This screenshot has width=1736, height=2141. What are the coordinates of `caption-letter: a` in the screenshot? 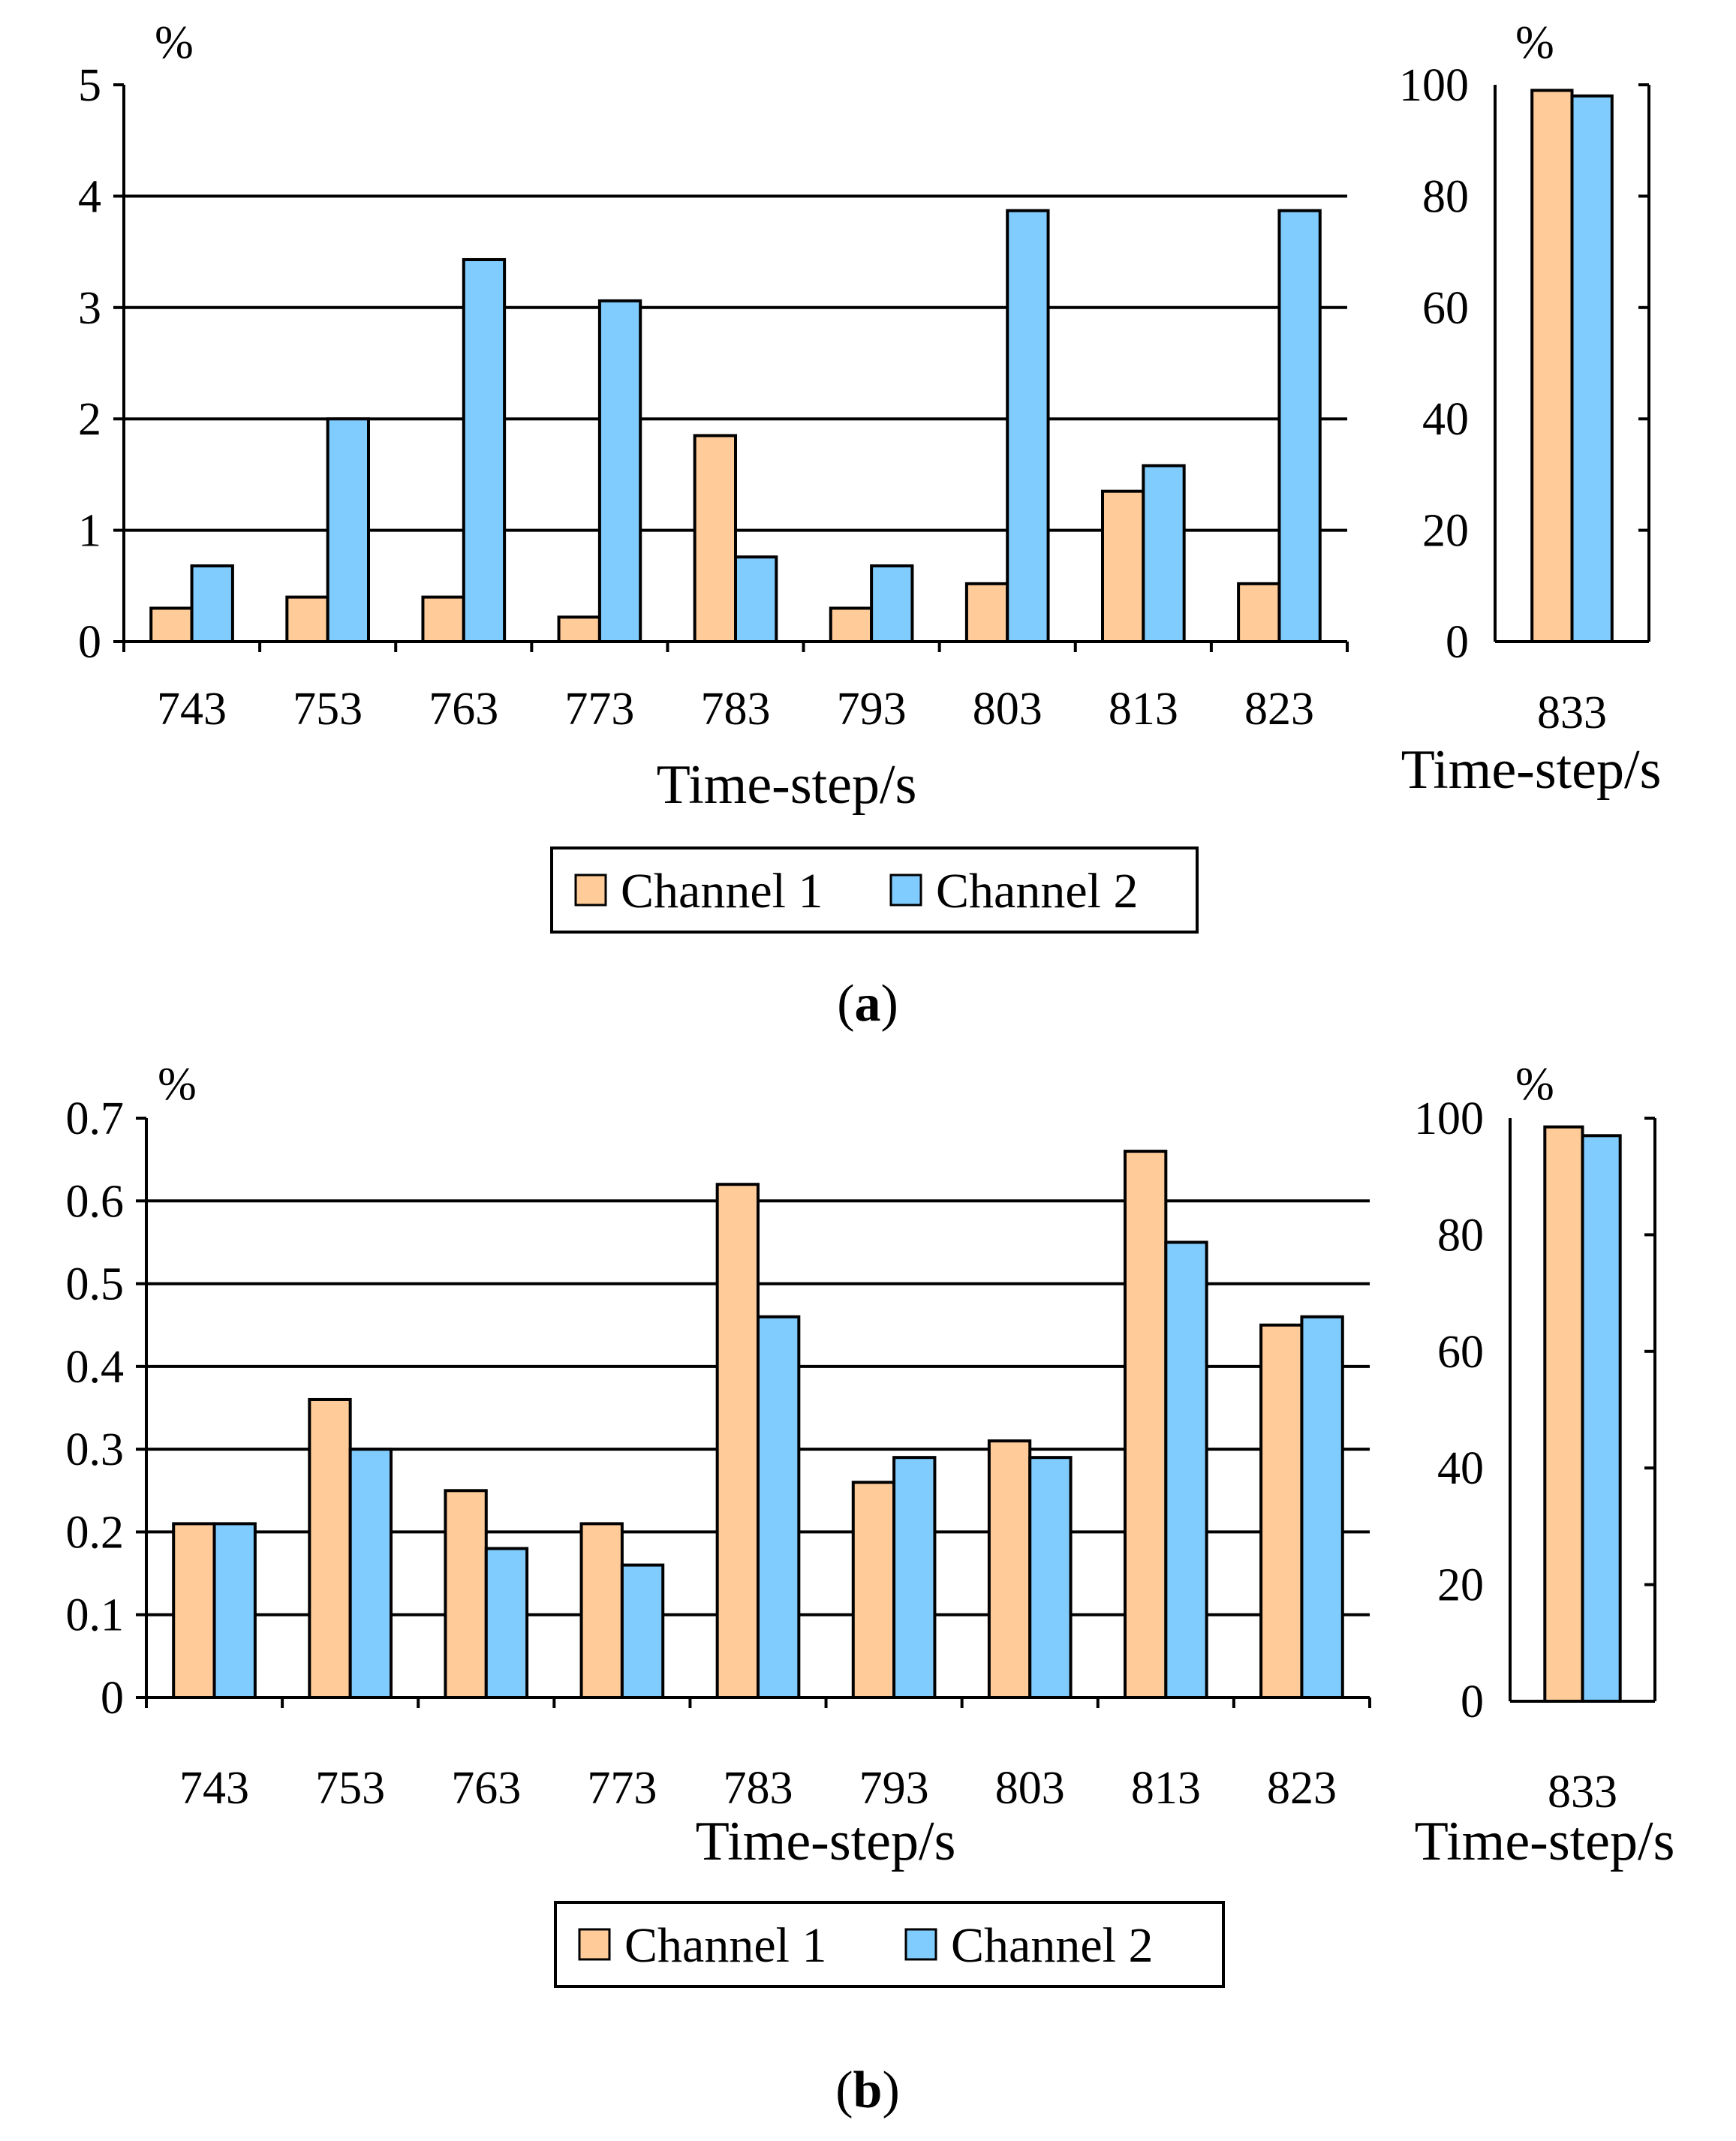 It's located at (868, 1004).